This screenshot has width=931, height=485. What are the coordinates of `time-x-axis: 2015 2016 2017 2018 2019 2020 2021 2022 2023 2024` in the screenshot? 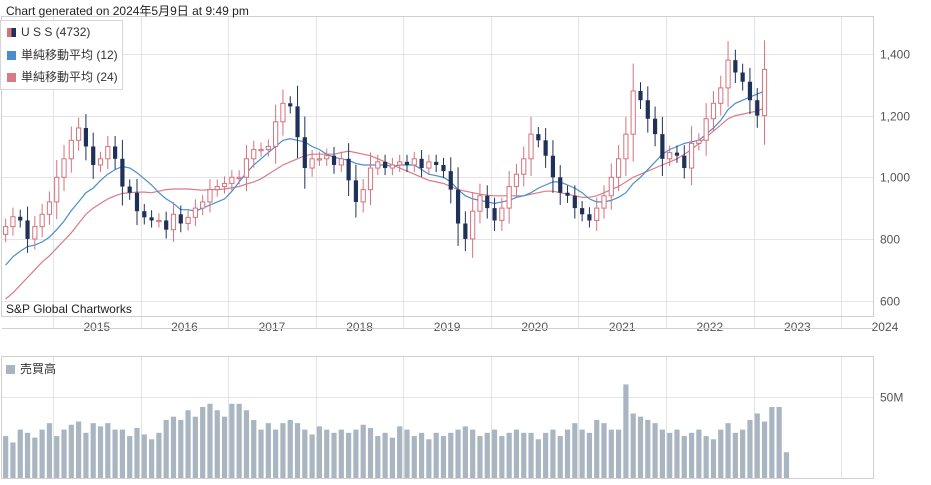 It's located at (450, 327).